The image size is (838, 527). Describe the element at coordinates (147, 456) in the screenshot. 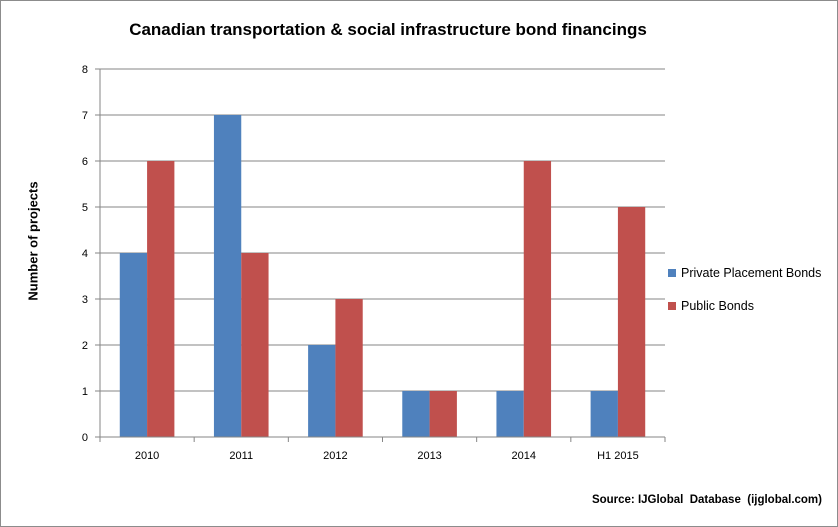

I see `x-tick-label: 2010` at that location.